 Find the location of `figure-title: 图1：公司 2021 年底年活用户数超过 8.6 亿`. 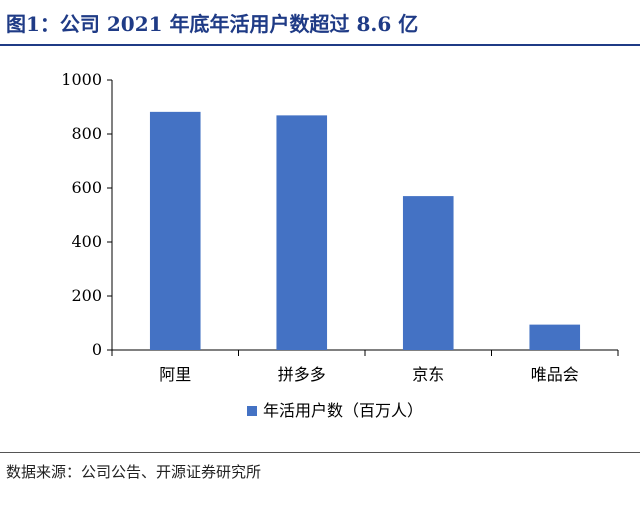

figure-title: 图1：公司 2021 年底年活用户数超过 8.6 亿 is located at coordinates (212, 24).